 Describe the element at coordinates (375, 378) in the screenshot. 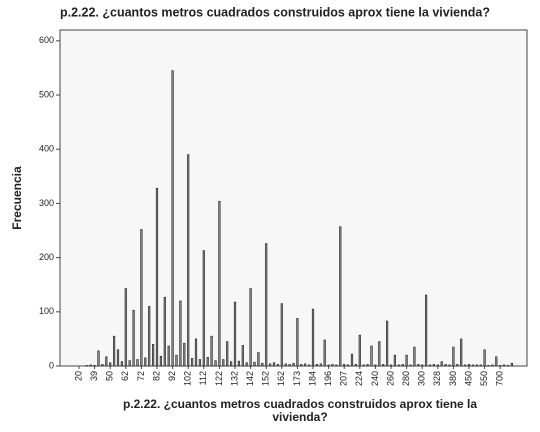

I see `x-tick-label: 240` at that location.